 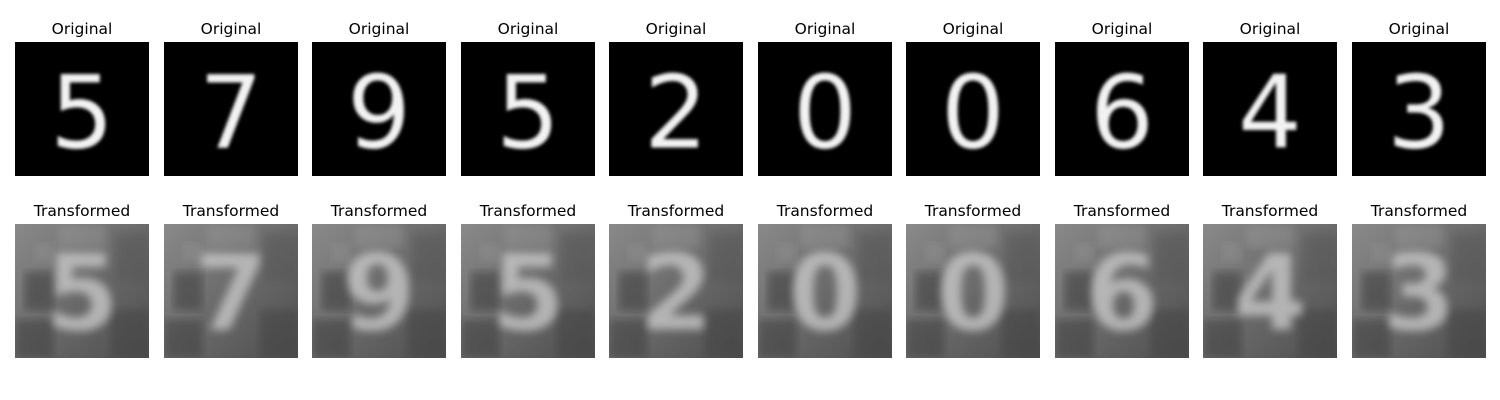 What do you see at coordinates (1419, 112) in the screenshot?
I see `digit-glyph: 3` at bounding box center [1419, 112].